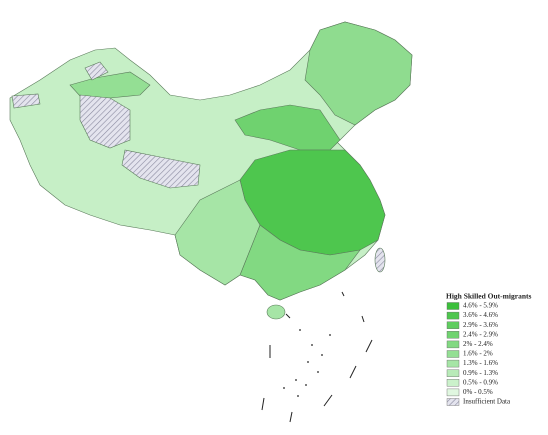 The image size is (548, 435). Describe the element at coordinates (380, 260) in the screenshot. I see `taiwan` at that location.